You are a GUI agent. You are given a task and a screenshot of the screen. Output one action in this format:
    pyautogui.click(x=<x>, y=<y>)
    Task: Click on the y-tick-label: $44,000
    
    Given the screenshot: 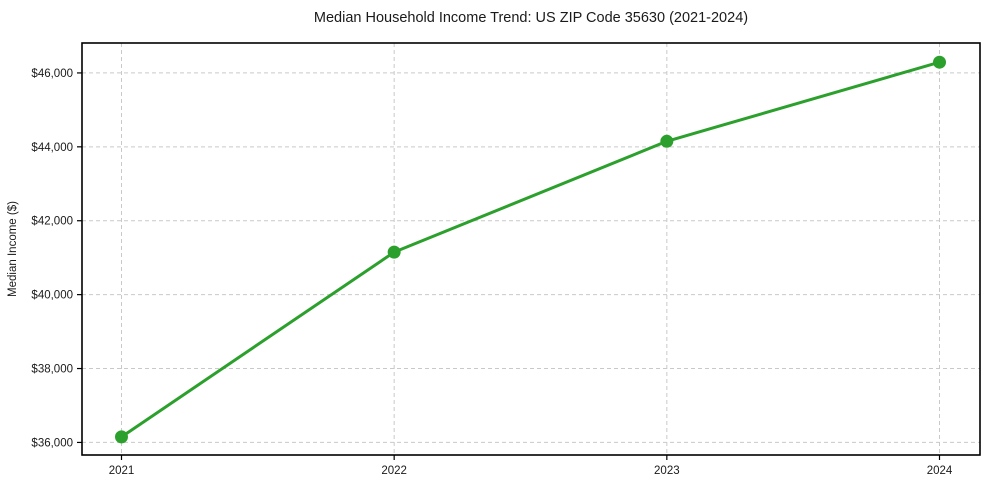 What is the action you would take?
    pyautogui.click(x=52, y=148)
    